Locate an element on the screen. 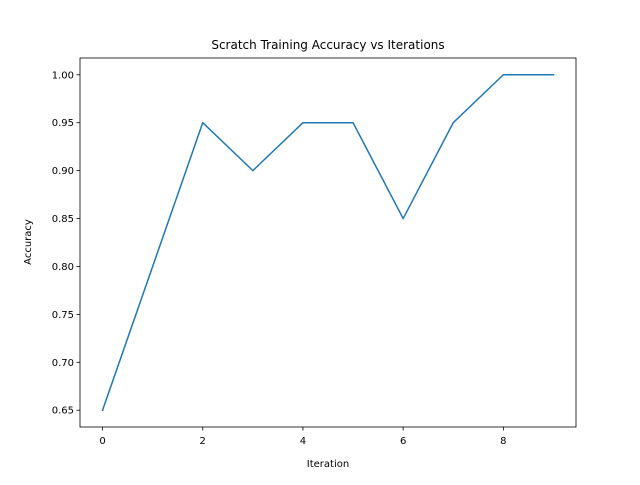  y-tick-label: 0.70 is located at coordinates (63, 363).